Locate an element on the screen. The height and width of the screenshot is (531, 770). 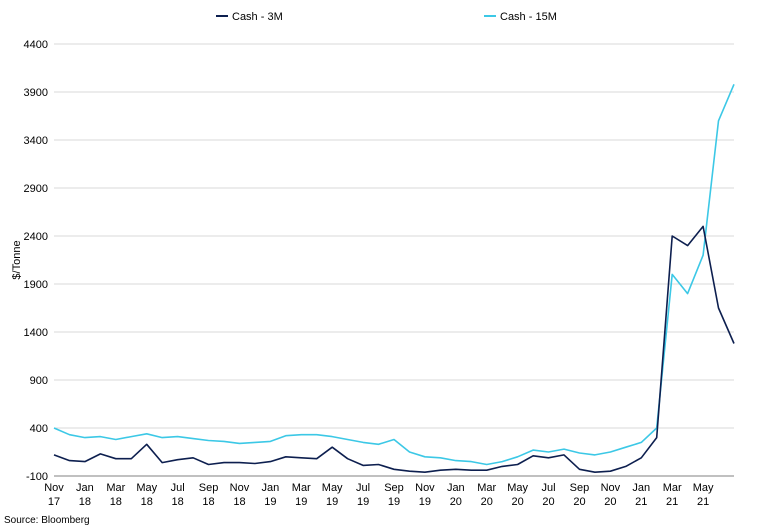
y-tick-label: 2400 is located at coordinates (36, 237).